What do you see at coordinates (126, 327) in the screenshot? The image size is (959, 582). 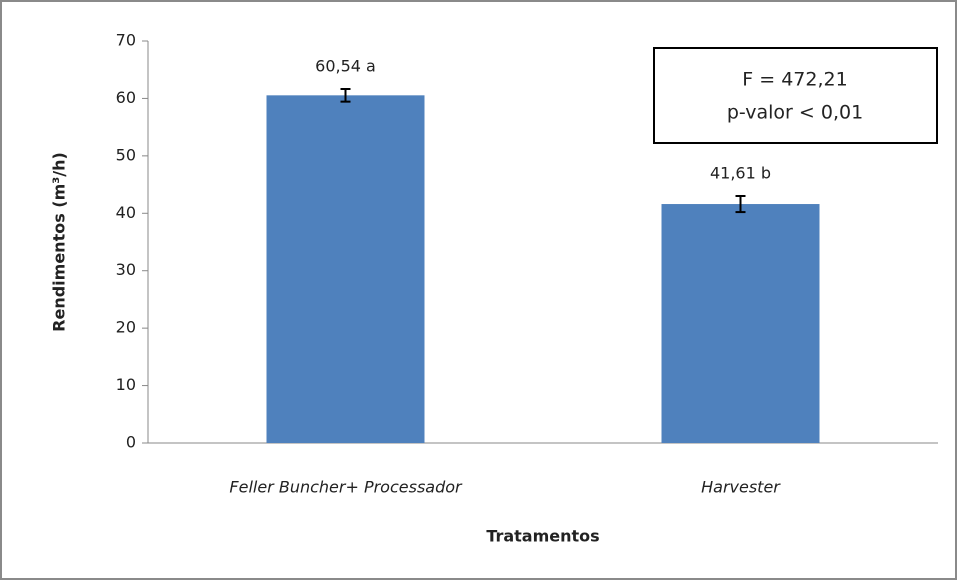 I see `y-tick-label: 20` at bounding box center [126, 327].